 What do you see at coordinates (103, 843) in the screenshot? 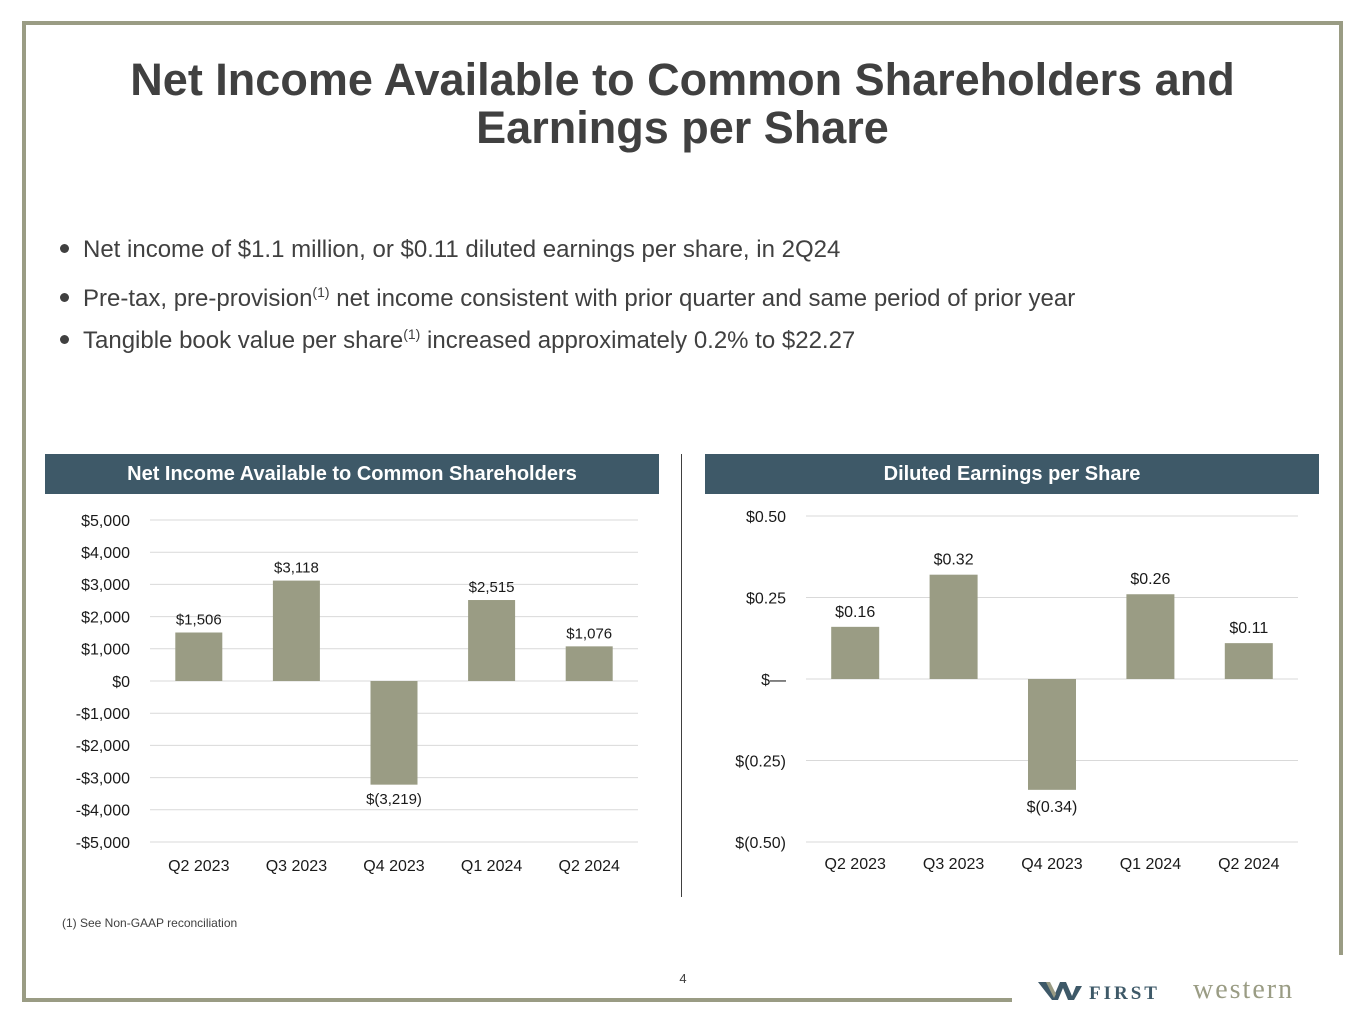
I see `y-tick-label: -$5,000` at bounding box center [103, 843].